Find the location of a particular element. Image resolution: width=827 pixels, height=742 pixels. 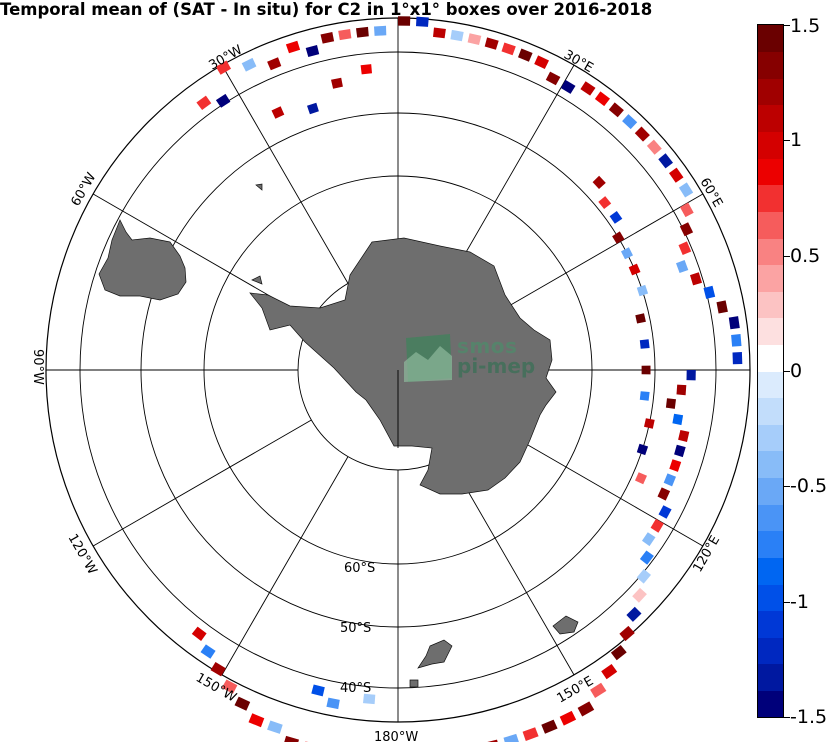

colorbar-tick-label: 1 is located at coordinates (796, 140).